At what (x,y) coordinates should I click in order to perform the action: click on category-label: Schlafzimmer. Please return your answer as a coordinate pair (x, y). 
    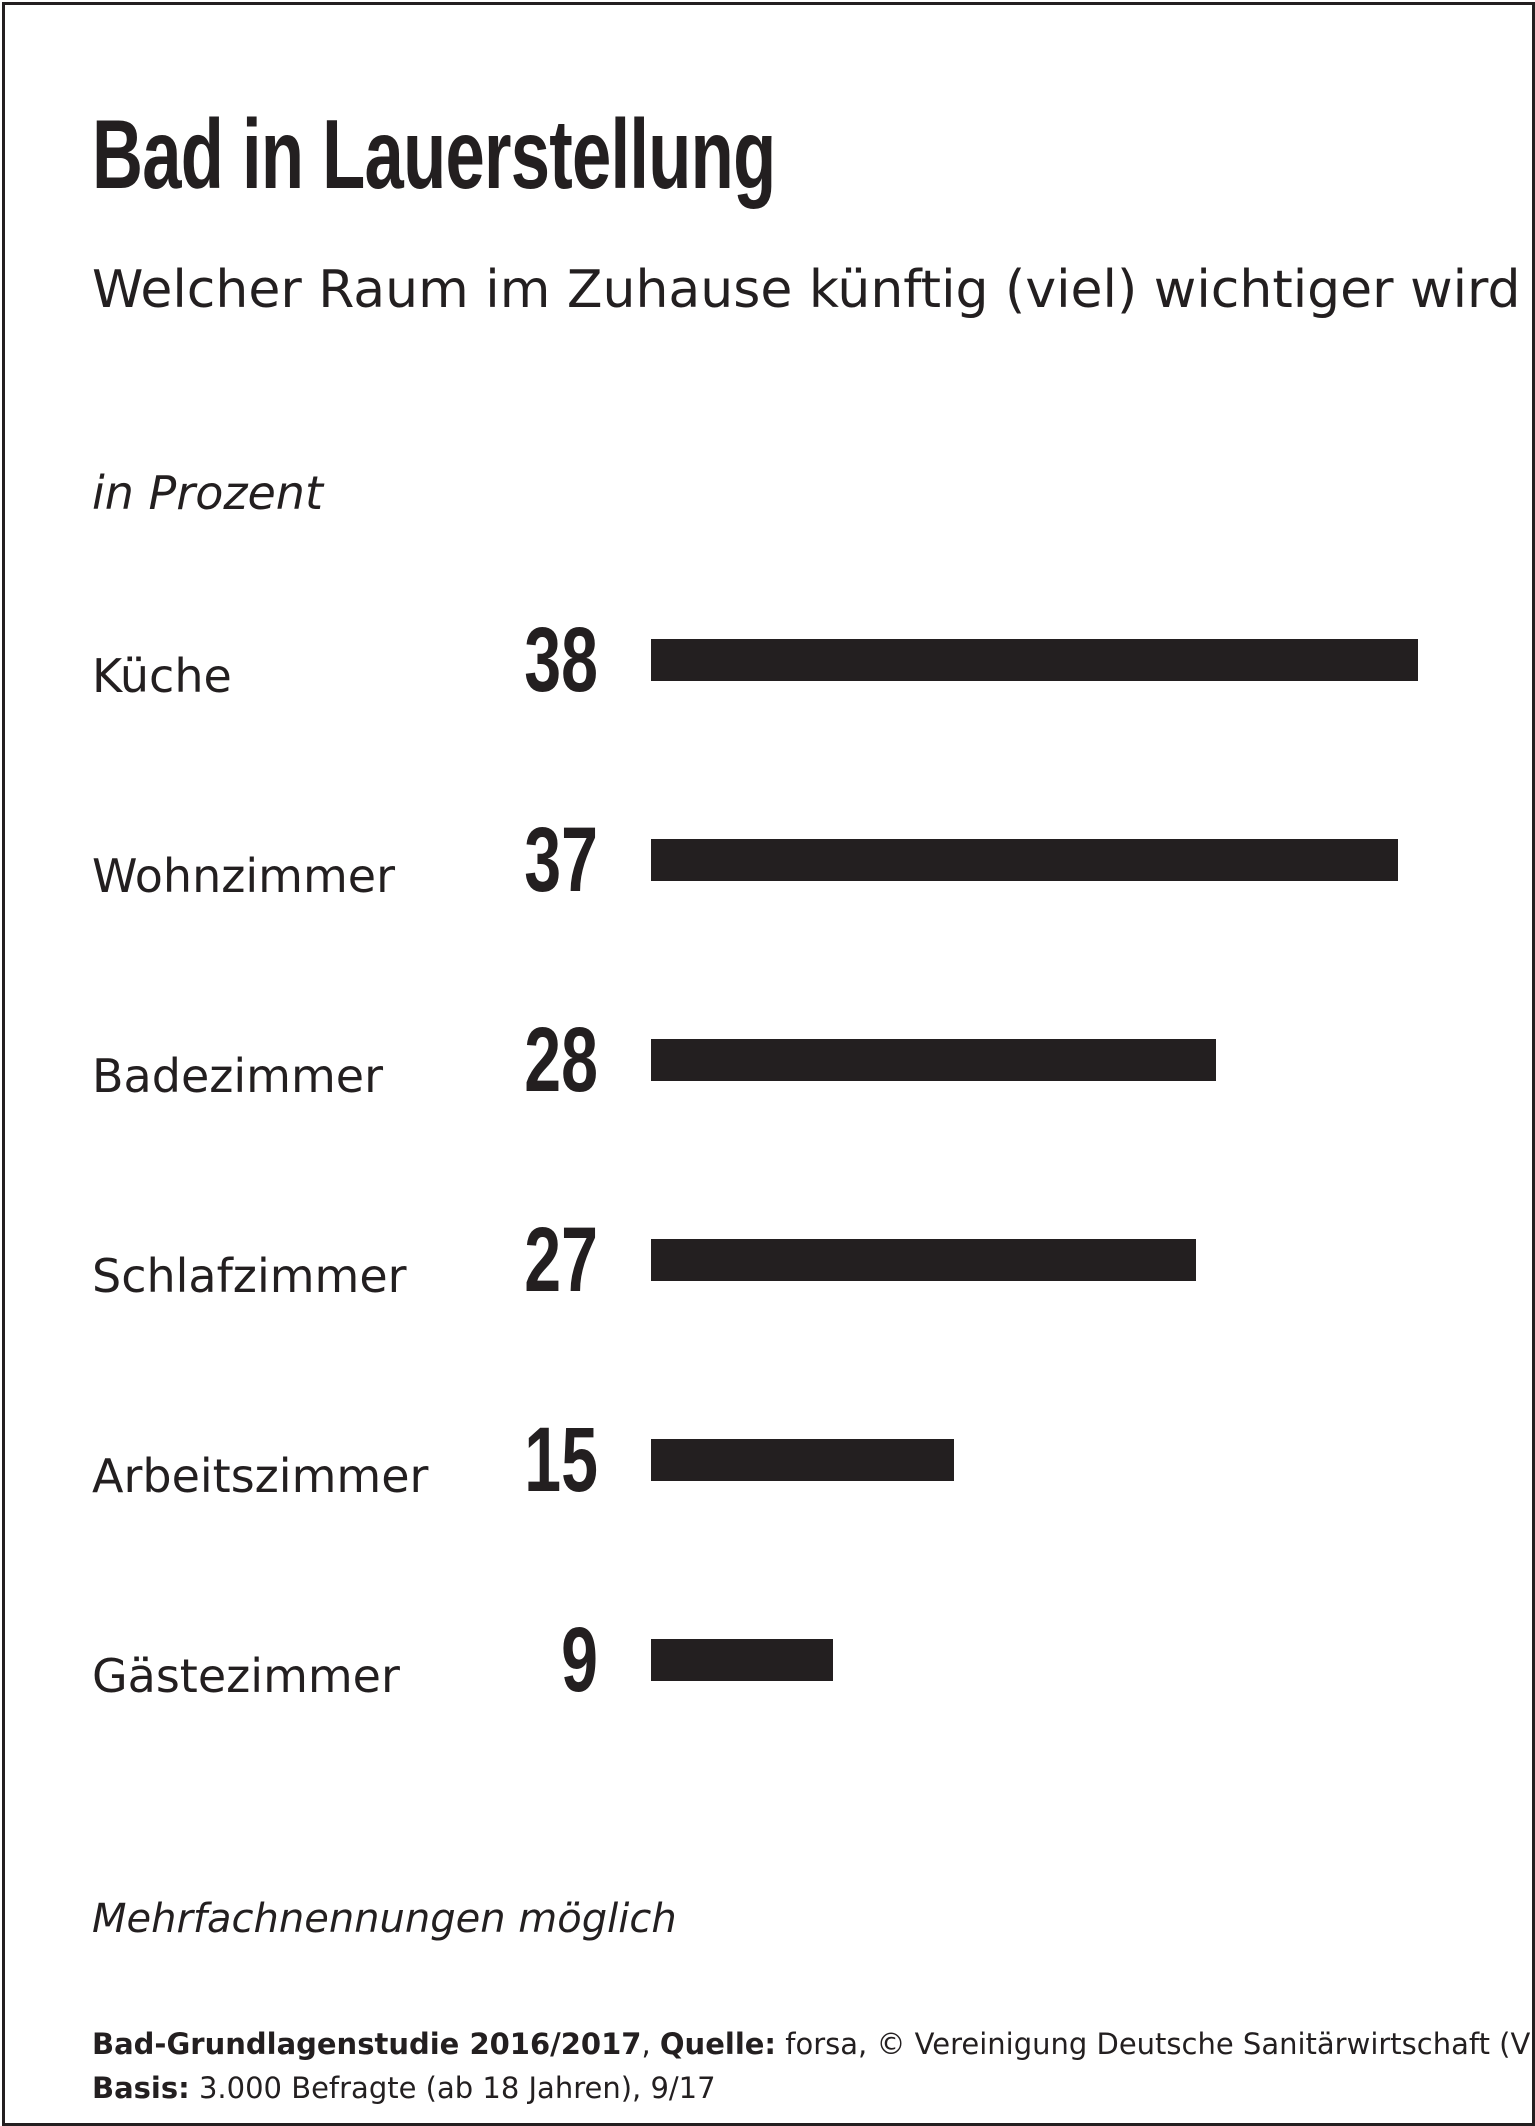
    Looking at the image, I should click on (249, 1276).